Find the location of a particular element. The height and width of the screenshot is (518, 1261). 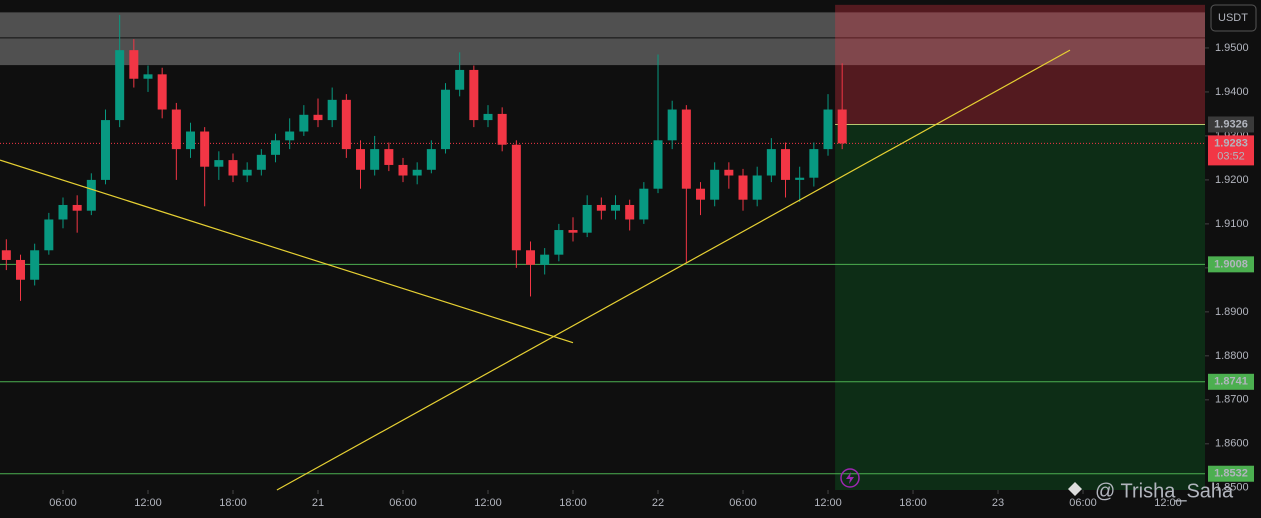

y-tick-label: 1.9100 is located at coordinates (1232, 224).